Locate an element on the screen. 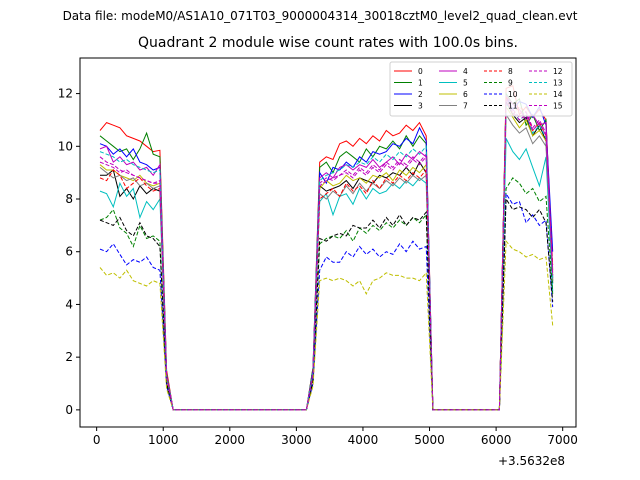 The image size is (640, 480). x-tick-label: 7000 is located at coordinates (562, 440).